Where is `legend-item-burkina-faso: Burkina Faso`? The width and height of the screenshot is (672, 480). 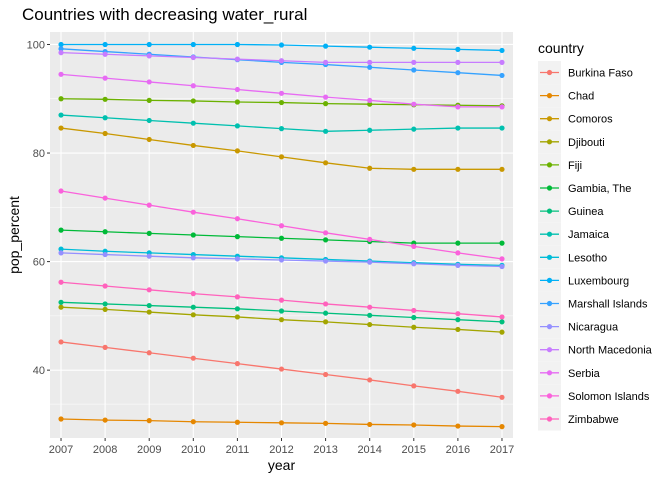
legend-item-burkina-faso: Burkina Faso is located at coordinates (585, 72).